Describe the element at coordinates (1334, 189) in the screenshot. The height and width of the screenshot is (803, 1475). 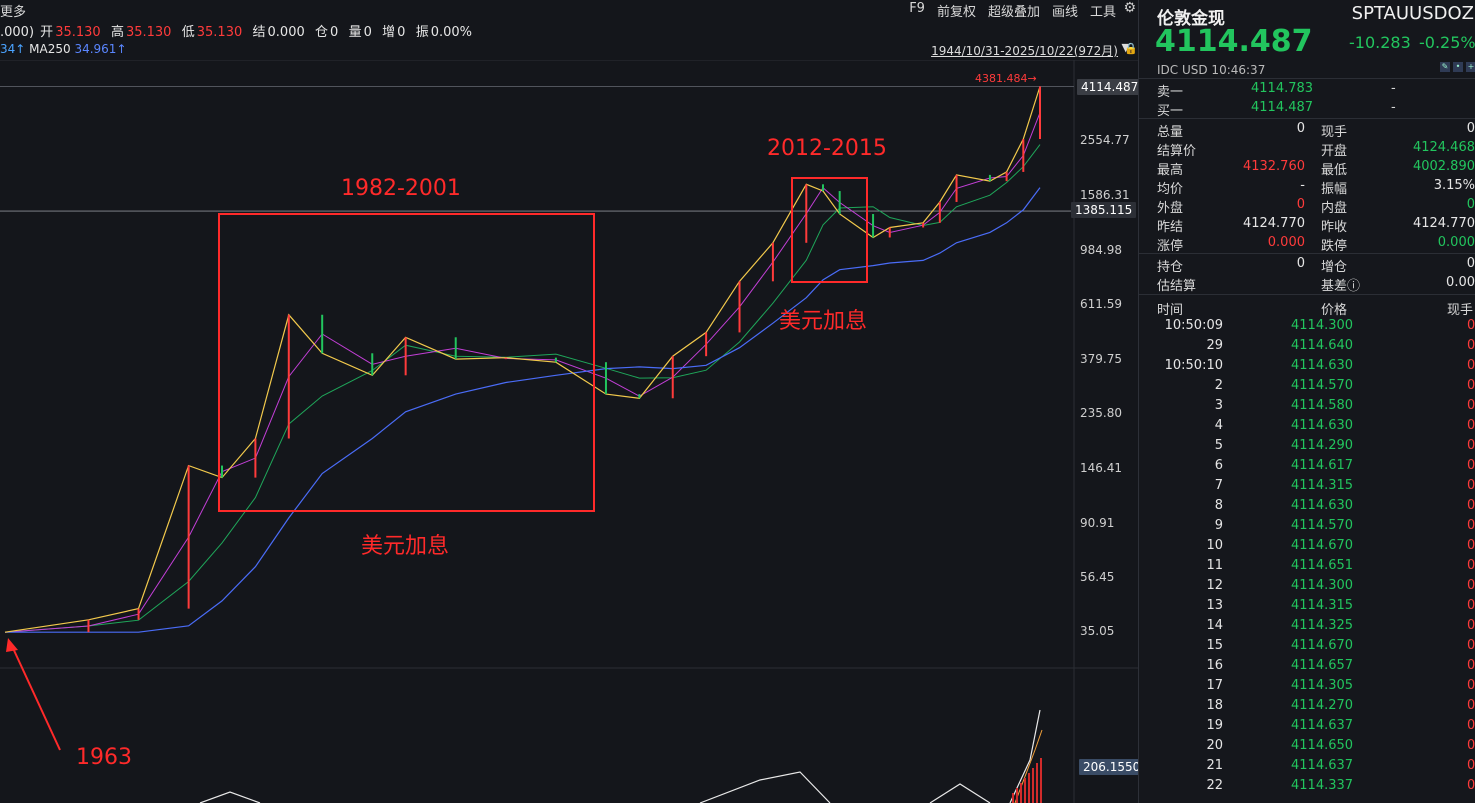
I see `stat-label: 振幅` at that location.